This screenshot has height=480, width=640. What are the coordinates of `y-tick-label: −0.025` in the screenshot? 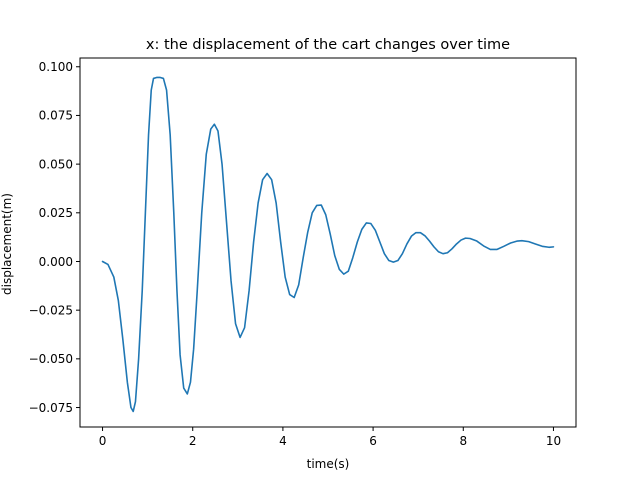 It's located at (51, 310).